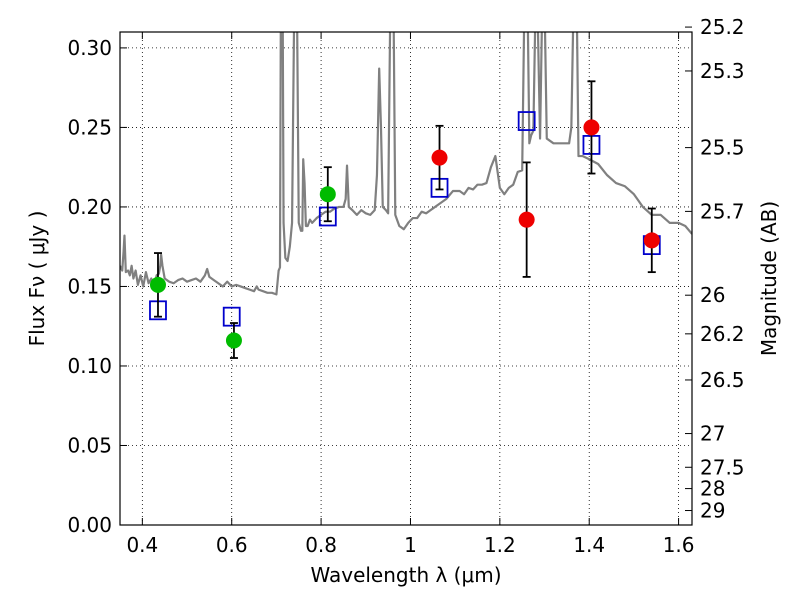 Image resolution: width=800 pixels, height=600 pixels. Describe the element at coordinates (722, 27) in the screenshot. I see `magnitude-tick-label: 25.2` at that location.